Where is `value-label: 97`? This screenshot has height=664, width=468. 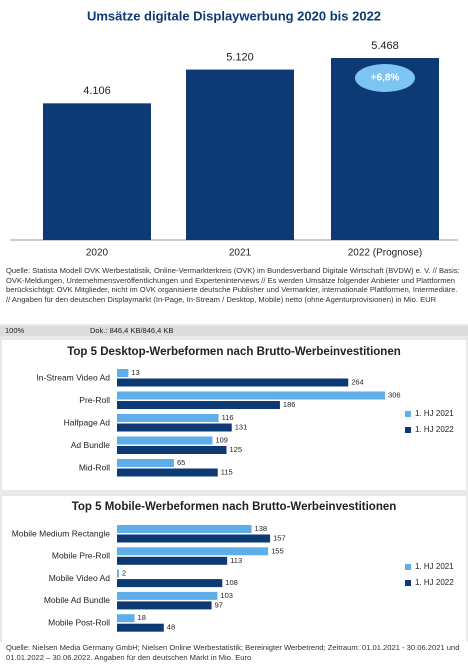 value-label: 97 is located at coordinates (219, 604).